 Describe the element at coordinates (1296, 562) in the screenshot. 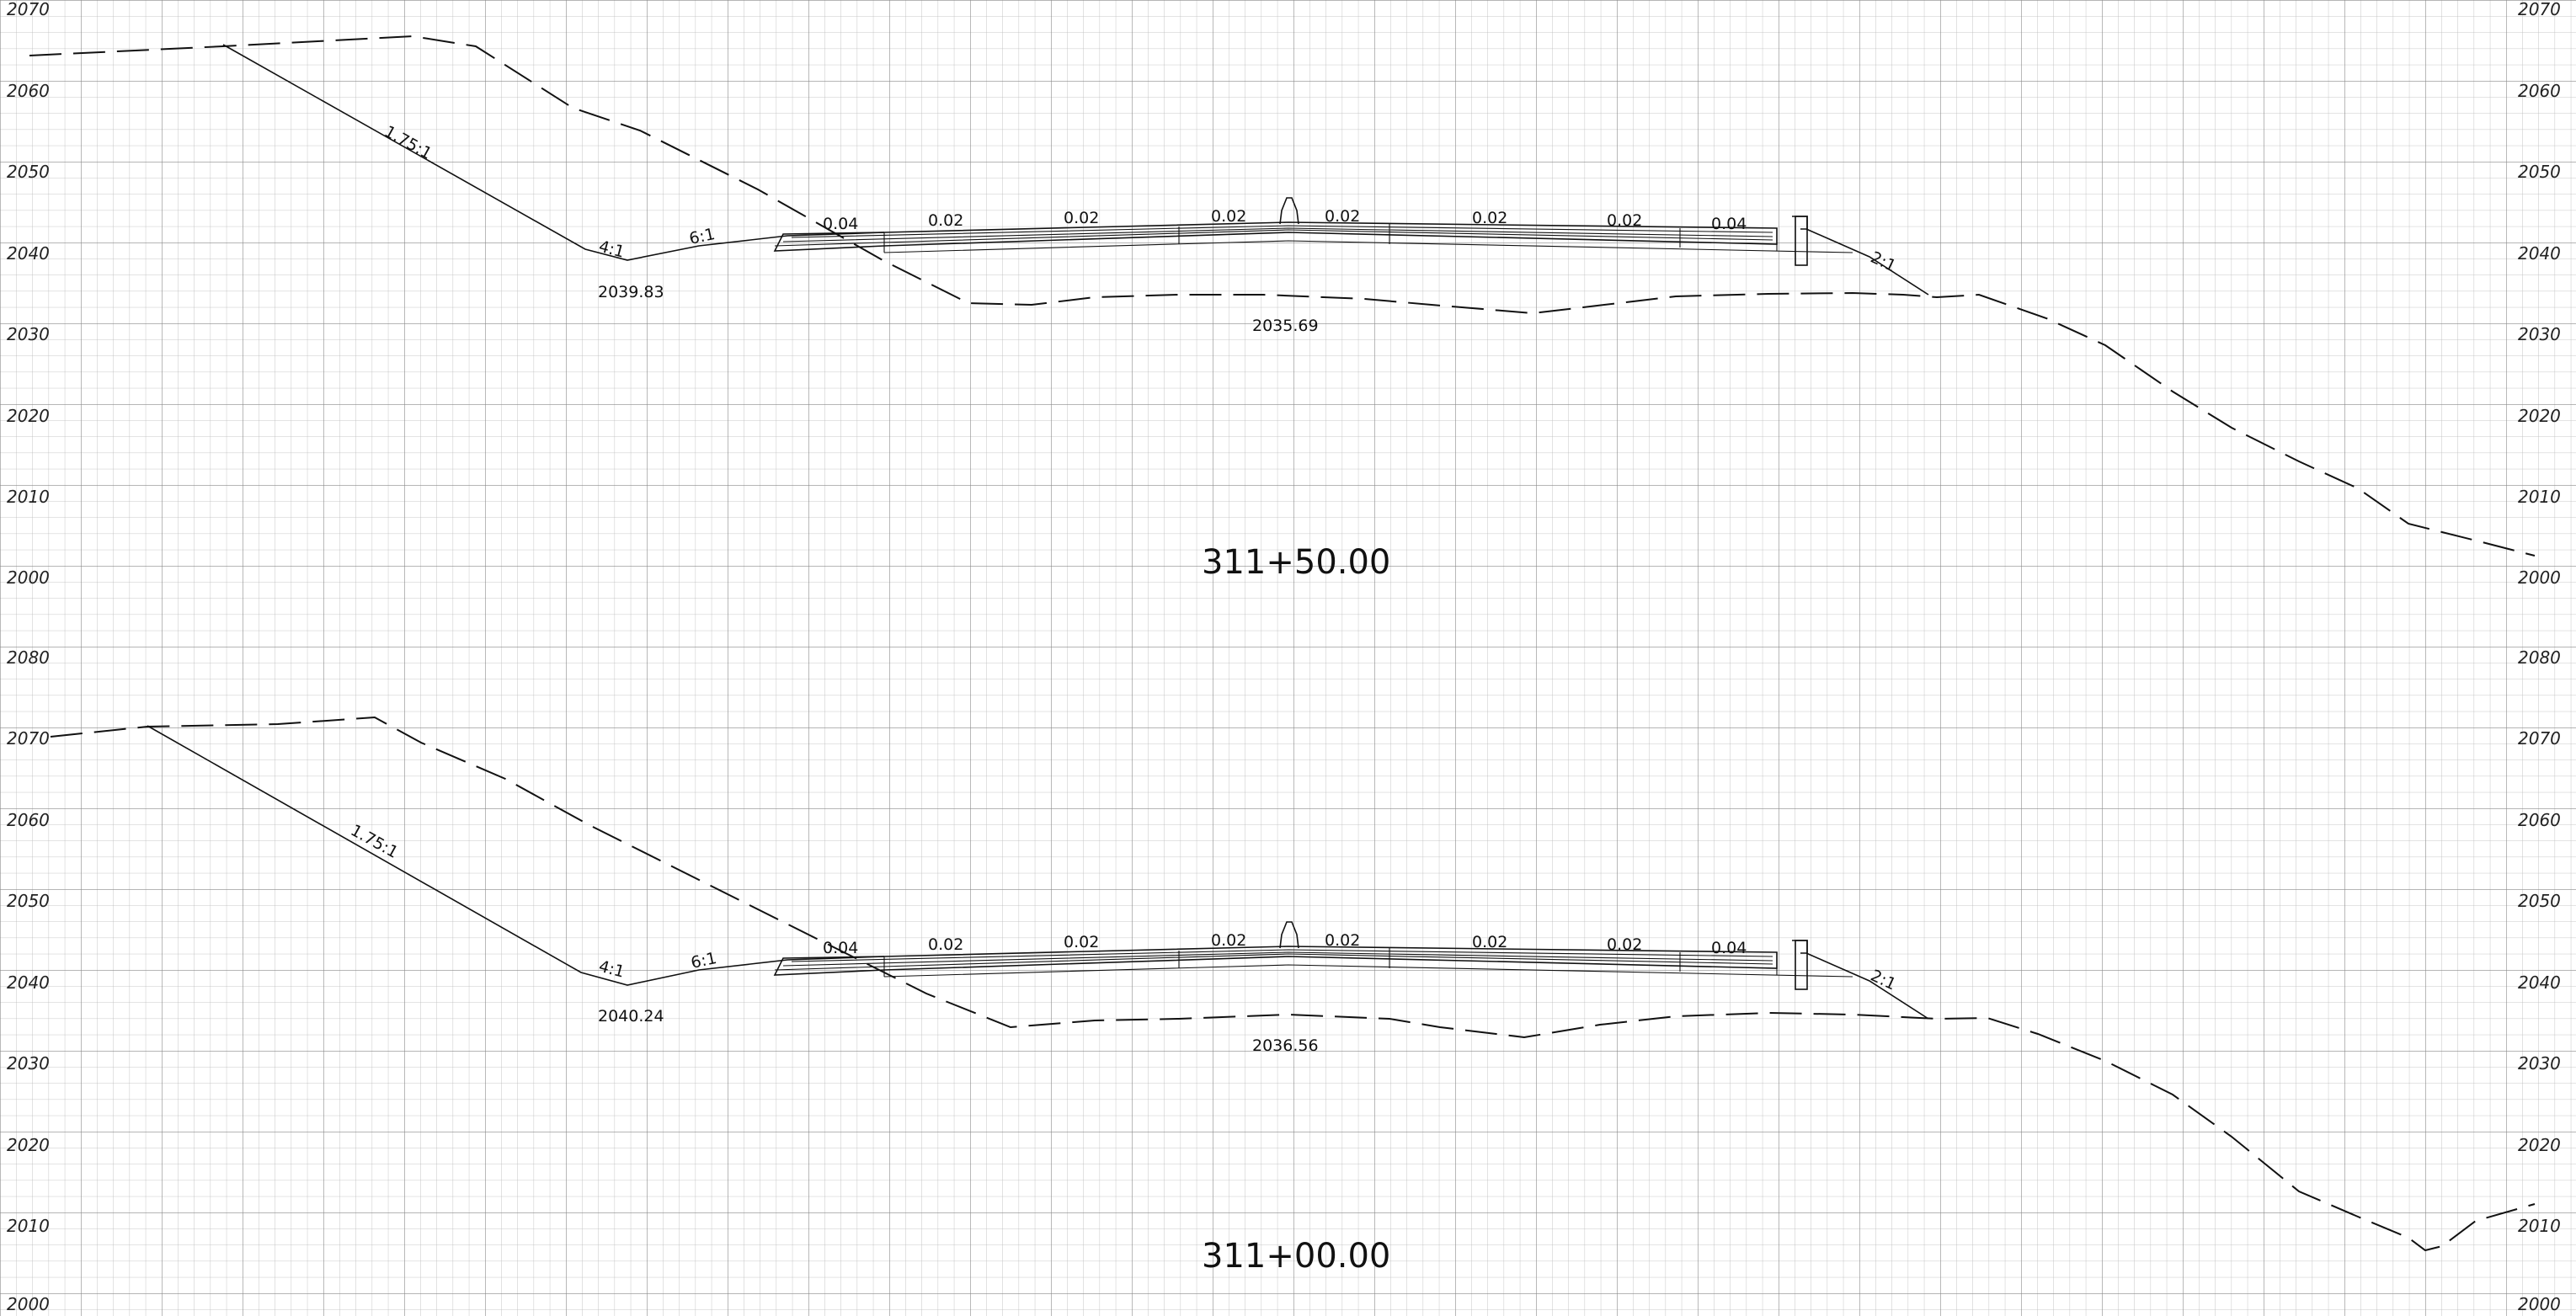

I see `station-title: 311+50.00` at that location.